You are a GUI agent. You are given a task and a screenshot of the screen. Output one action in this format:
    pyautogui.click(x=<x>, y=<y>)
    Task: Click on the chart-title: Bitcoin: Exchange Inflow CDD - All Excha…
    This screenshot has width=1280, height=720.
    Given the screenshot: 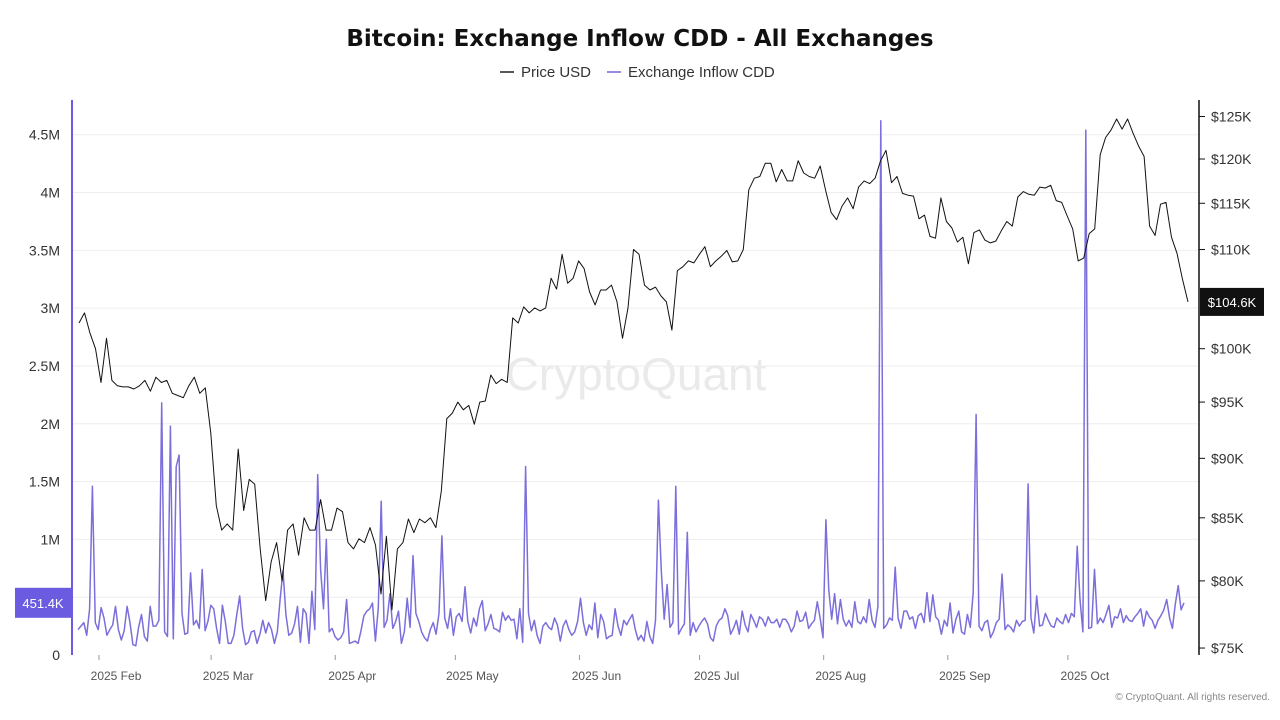 What is the action you would take?
    pyautogui.click(x=639, y=39)
    